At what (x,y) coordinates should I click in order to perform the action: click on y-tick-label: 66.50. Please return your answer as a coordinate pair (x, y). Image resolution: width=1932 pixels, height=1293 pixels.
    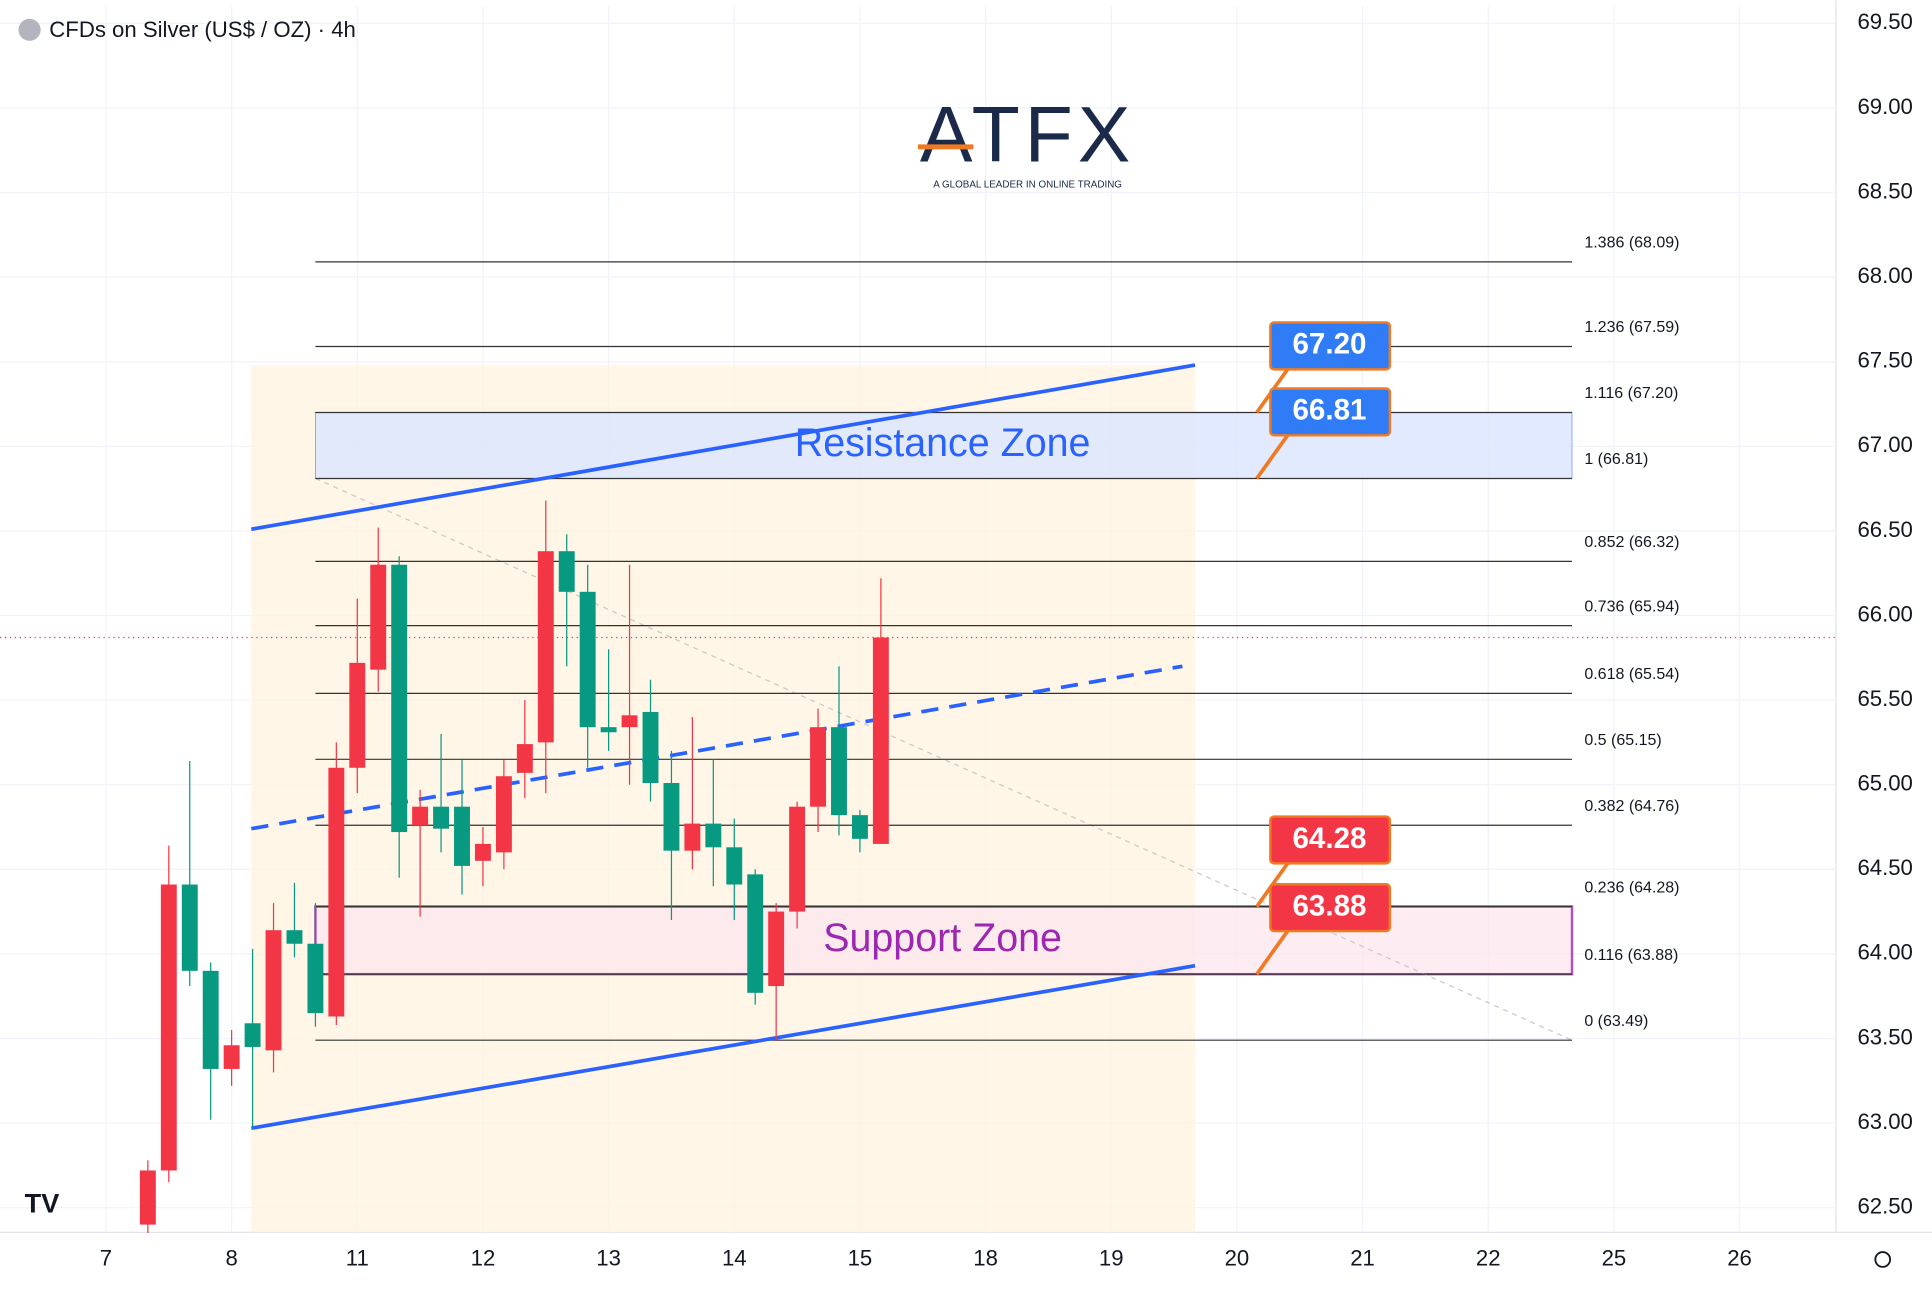
    Looking at the image, I should click on (1884, 529).